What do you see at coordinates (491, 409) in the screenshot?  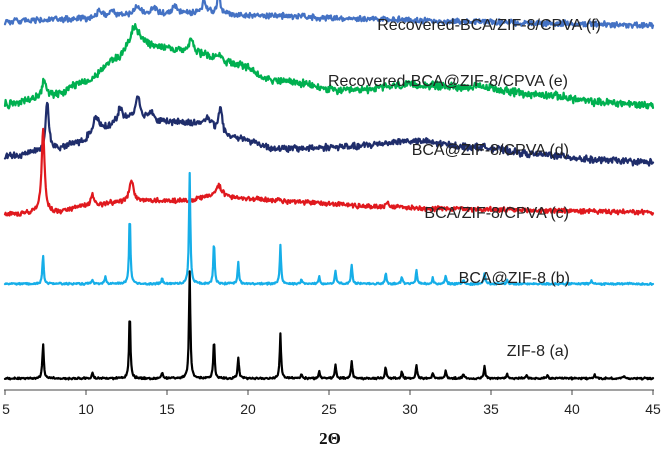 I see `x-tick-label: 35` at bounding box center [491, 409].